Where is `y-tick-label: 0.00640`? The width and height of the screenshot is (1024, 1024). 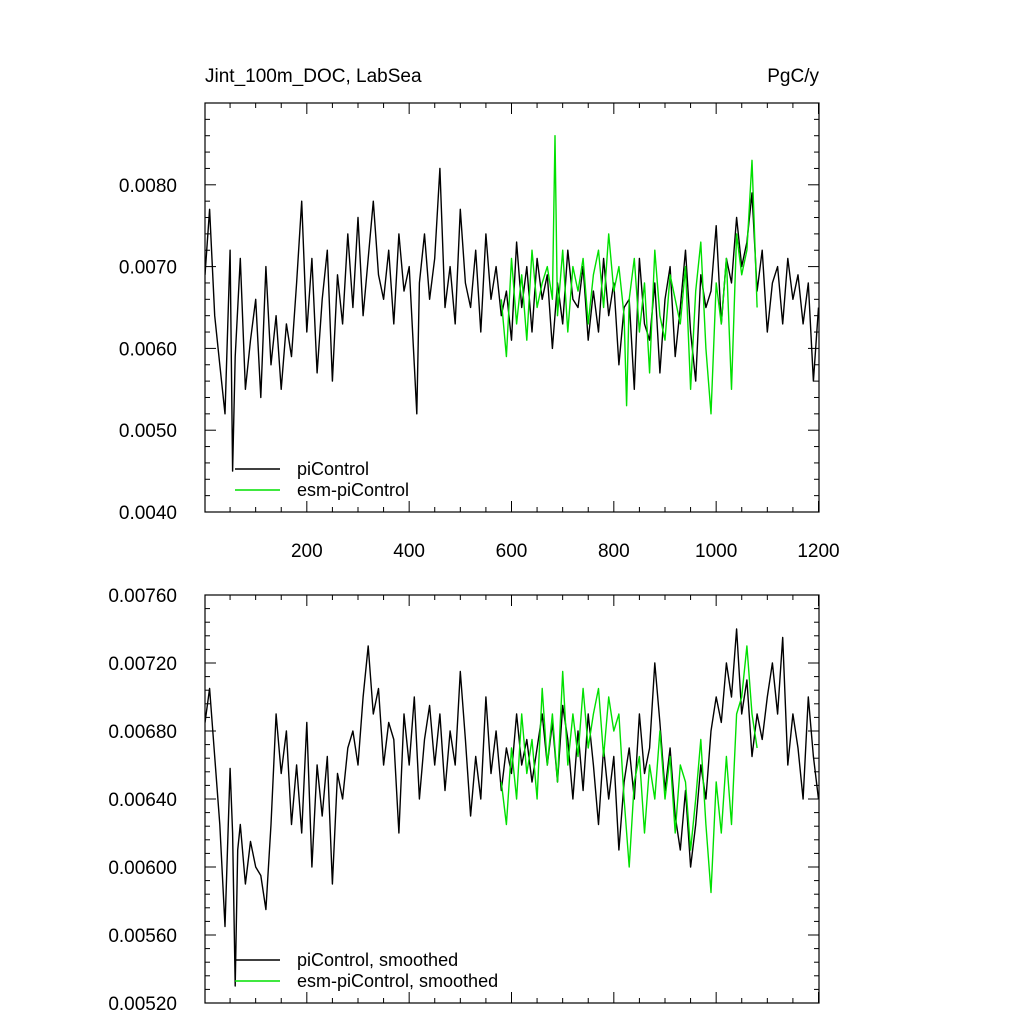
y-tick-label: 0.00640 is located at coordinates (142, 800).